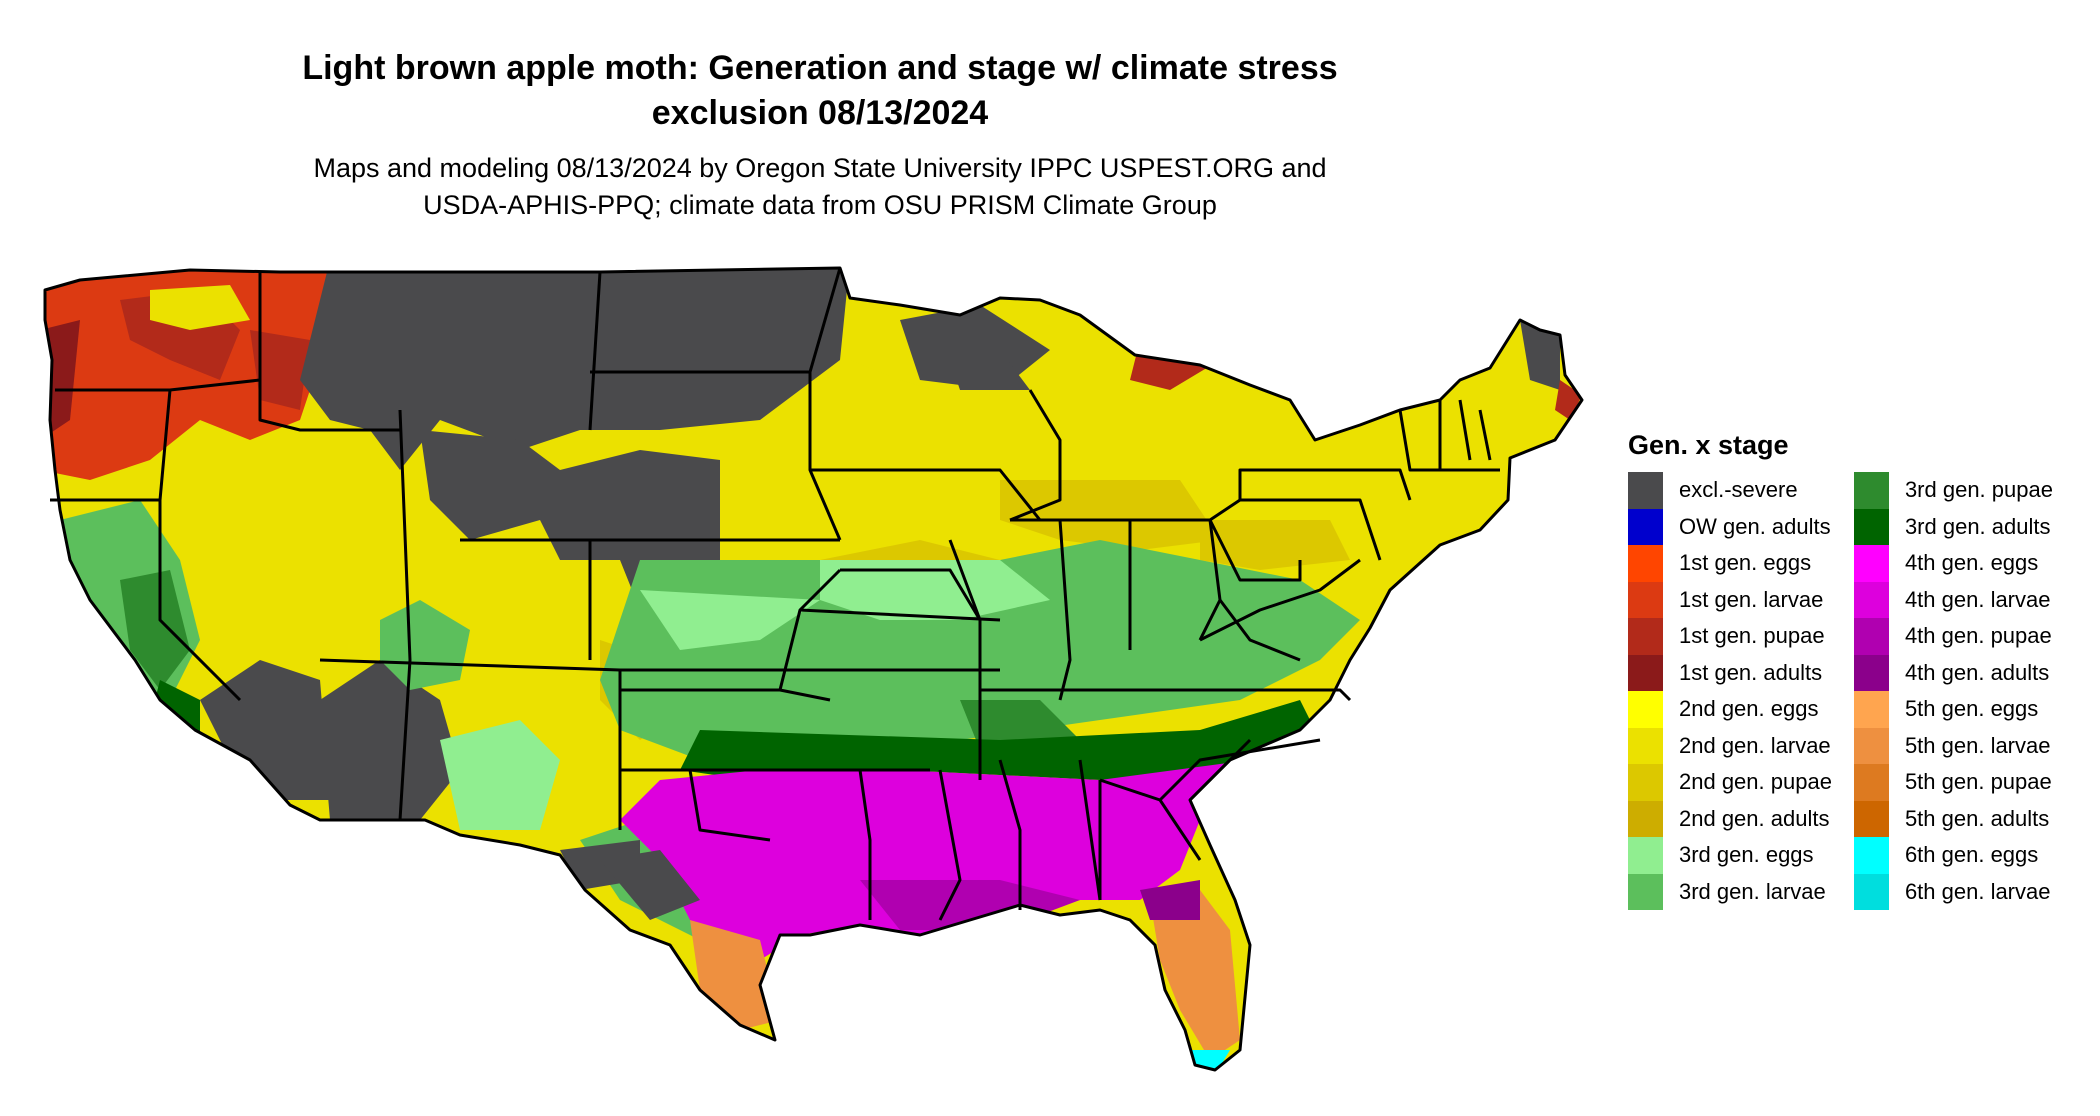 The image size is (2100, 1116). What do you see at coordinates (1752, 891) in the screenshot?
I see `legend-label: 3rd gen. larvae` at bounding box center [1752, 891].